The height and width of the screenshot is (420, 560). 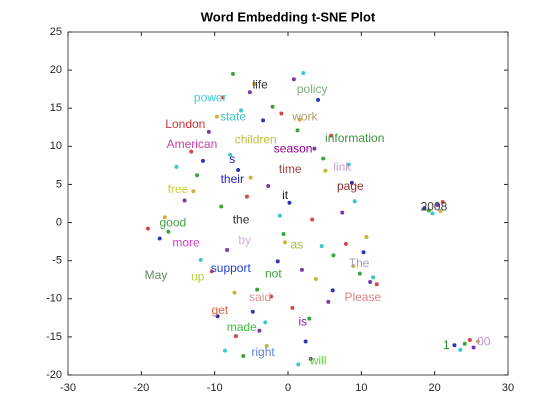 What do you see at coordinates (215, 388) in the screenshot?
I see `x-tick-label: -10` at bounding box center [215, 388].